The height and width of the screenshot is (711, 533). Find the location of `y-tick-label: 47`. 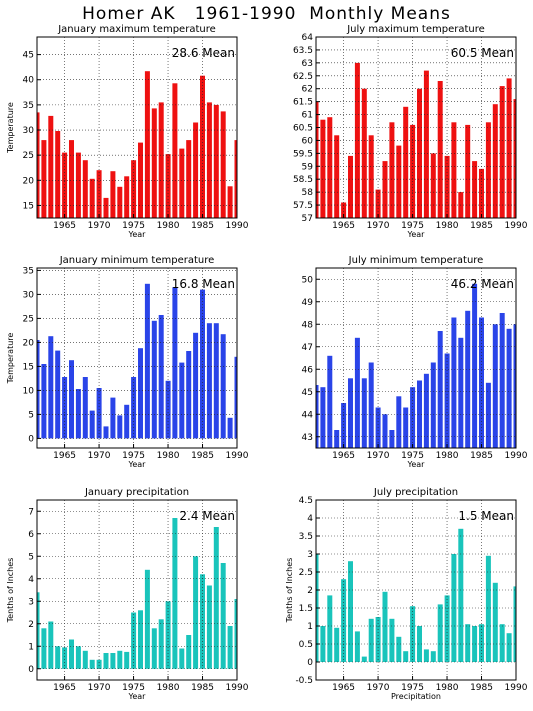

y-tick-label: 47 is located at coordinates (307, 348).